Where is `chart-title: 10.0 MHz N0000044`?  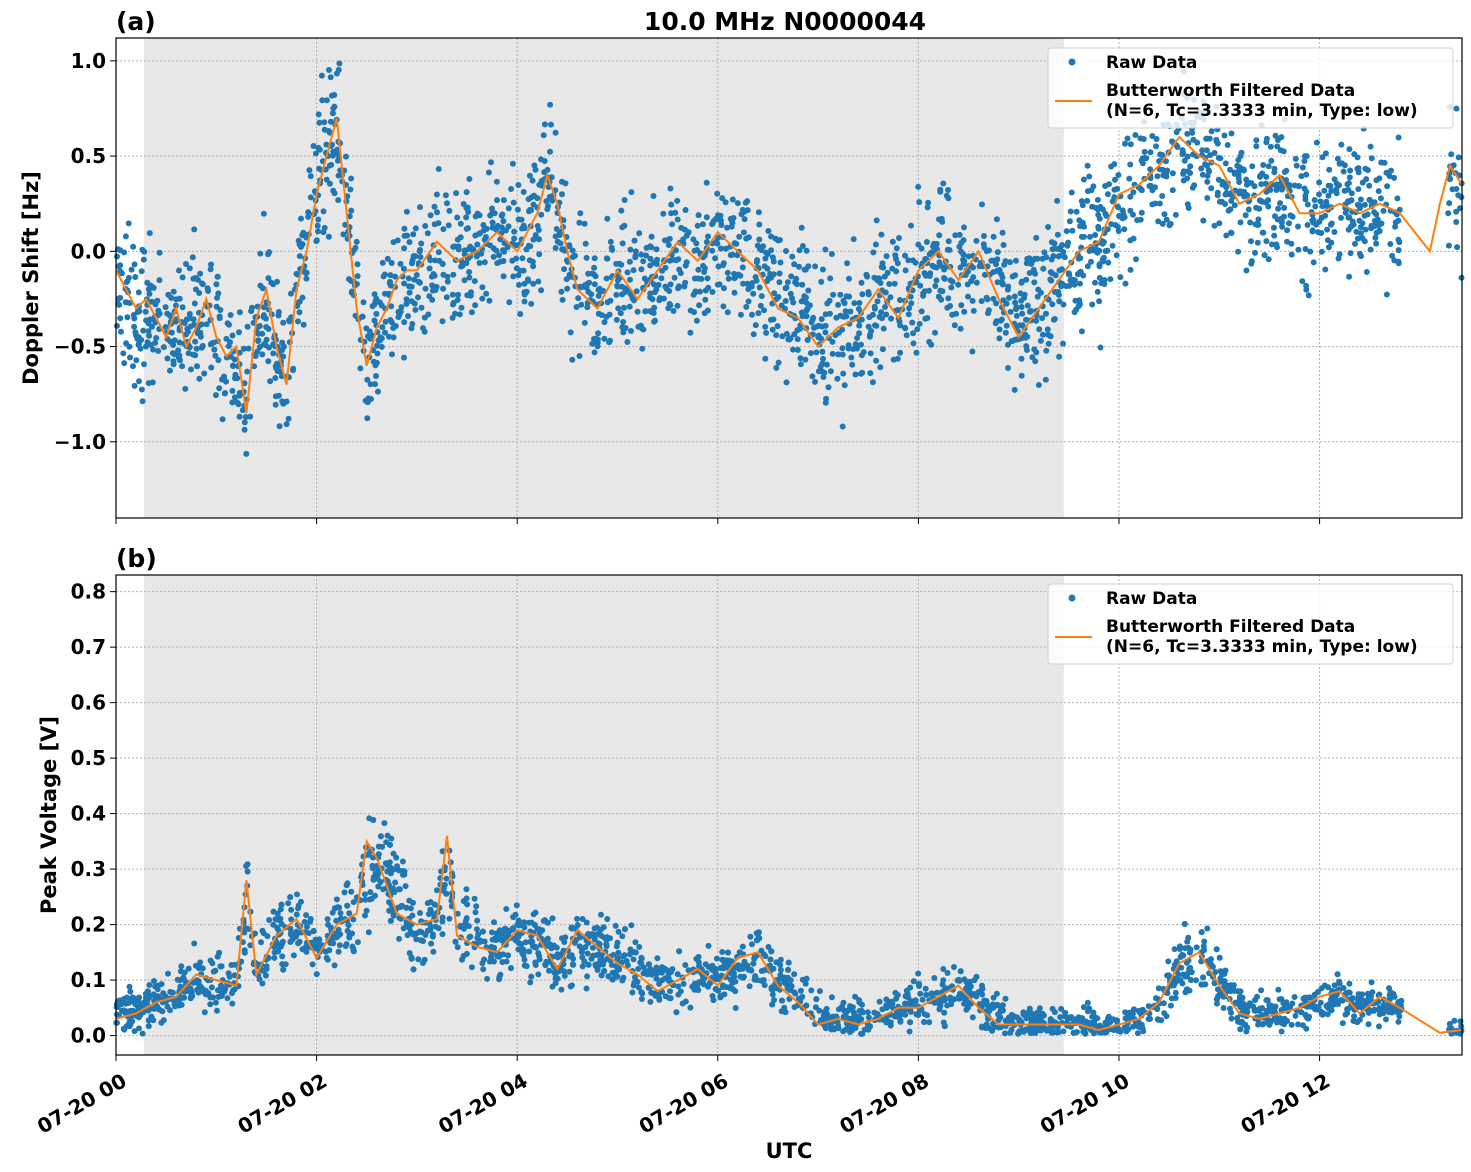 chart-title: 10.0 MHz N0000044 is located at coordinates (785, 21).